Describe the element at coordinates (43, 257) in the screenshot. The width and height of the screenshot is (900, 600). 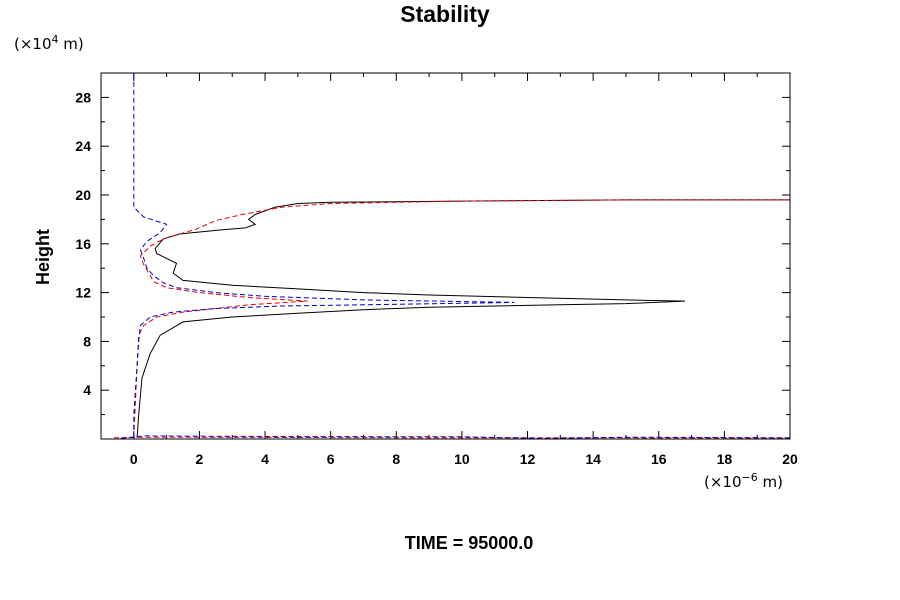
I see `y-axis-label: Height` at that location.